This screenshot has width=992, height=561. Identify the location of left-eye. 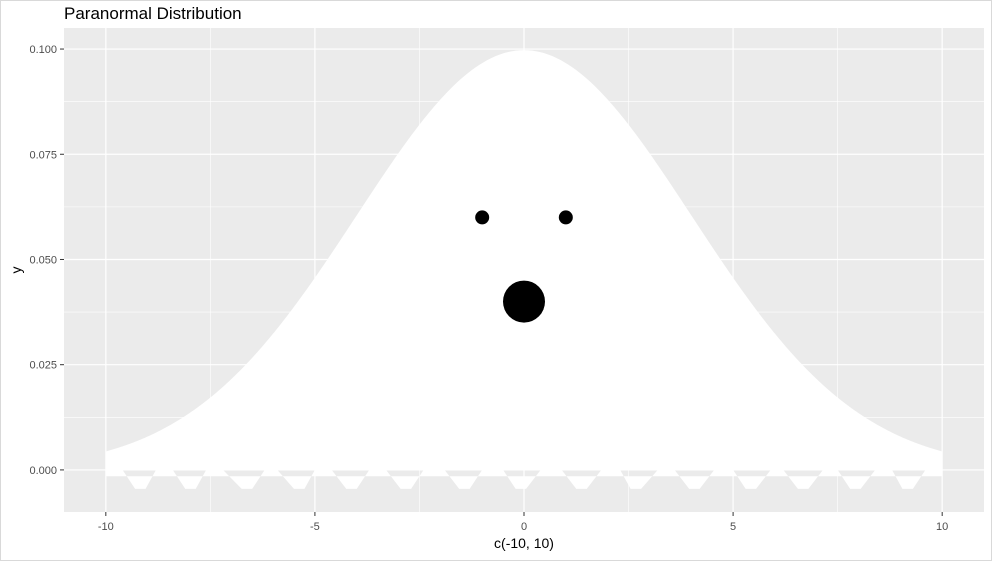
(482, 217).